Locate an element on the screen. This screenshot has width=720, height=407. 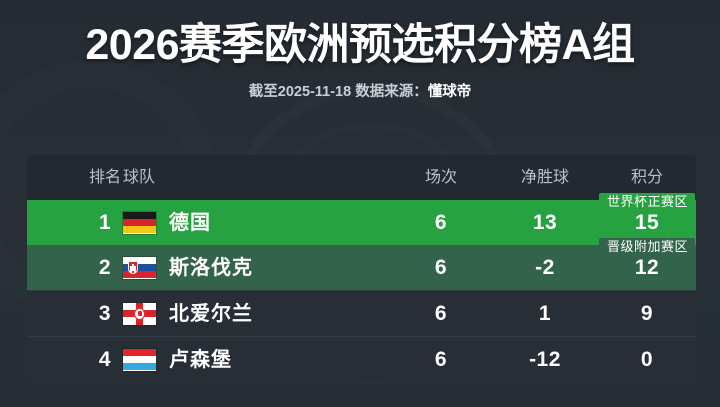
luxembourg-flag-icon is located at coordinates (139, 359).